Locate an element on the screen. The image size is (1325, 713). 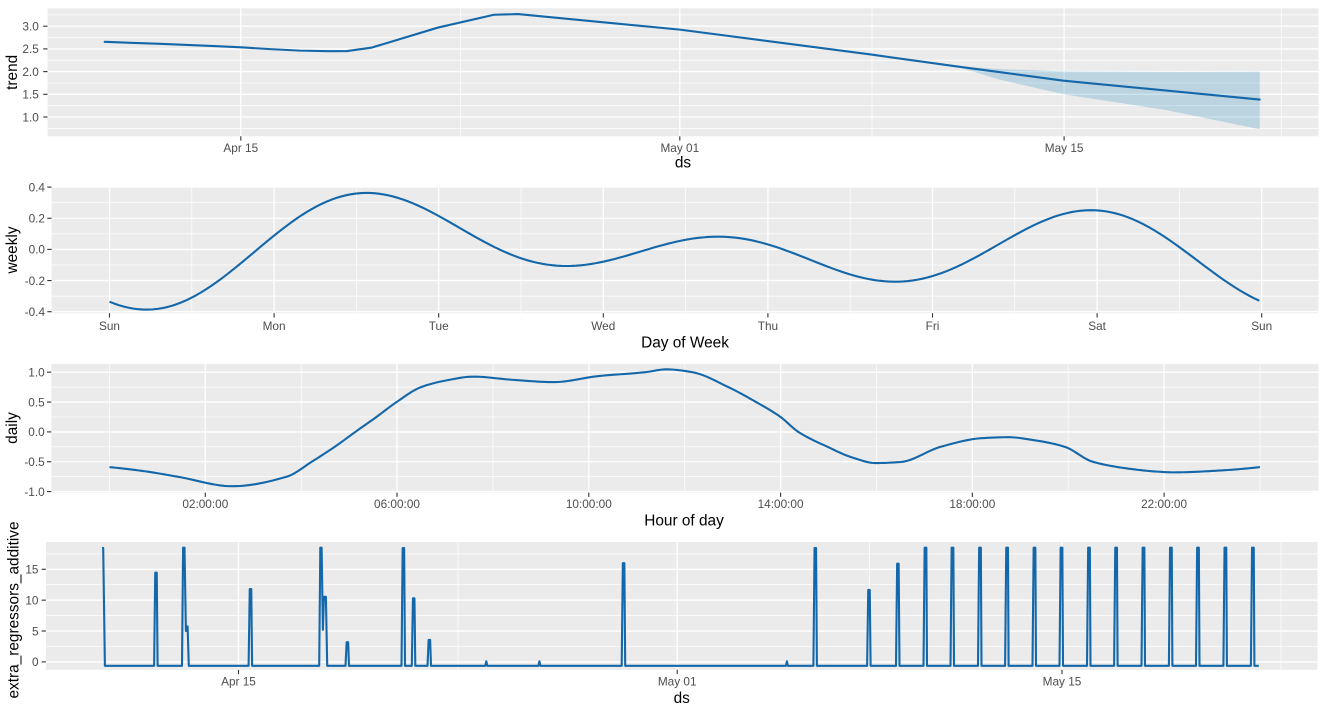
svg-text: 22:00:00 is located at coordinates (1164, 504).